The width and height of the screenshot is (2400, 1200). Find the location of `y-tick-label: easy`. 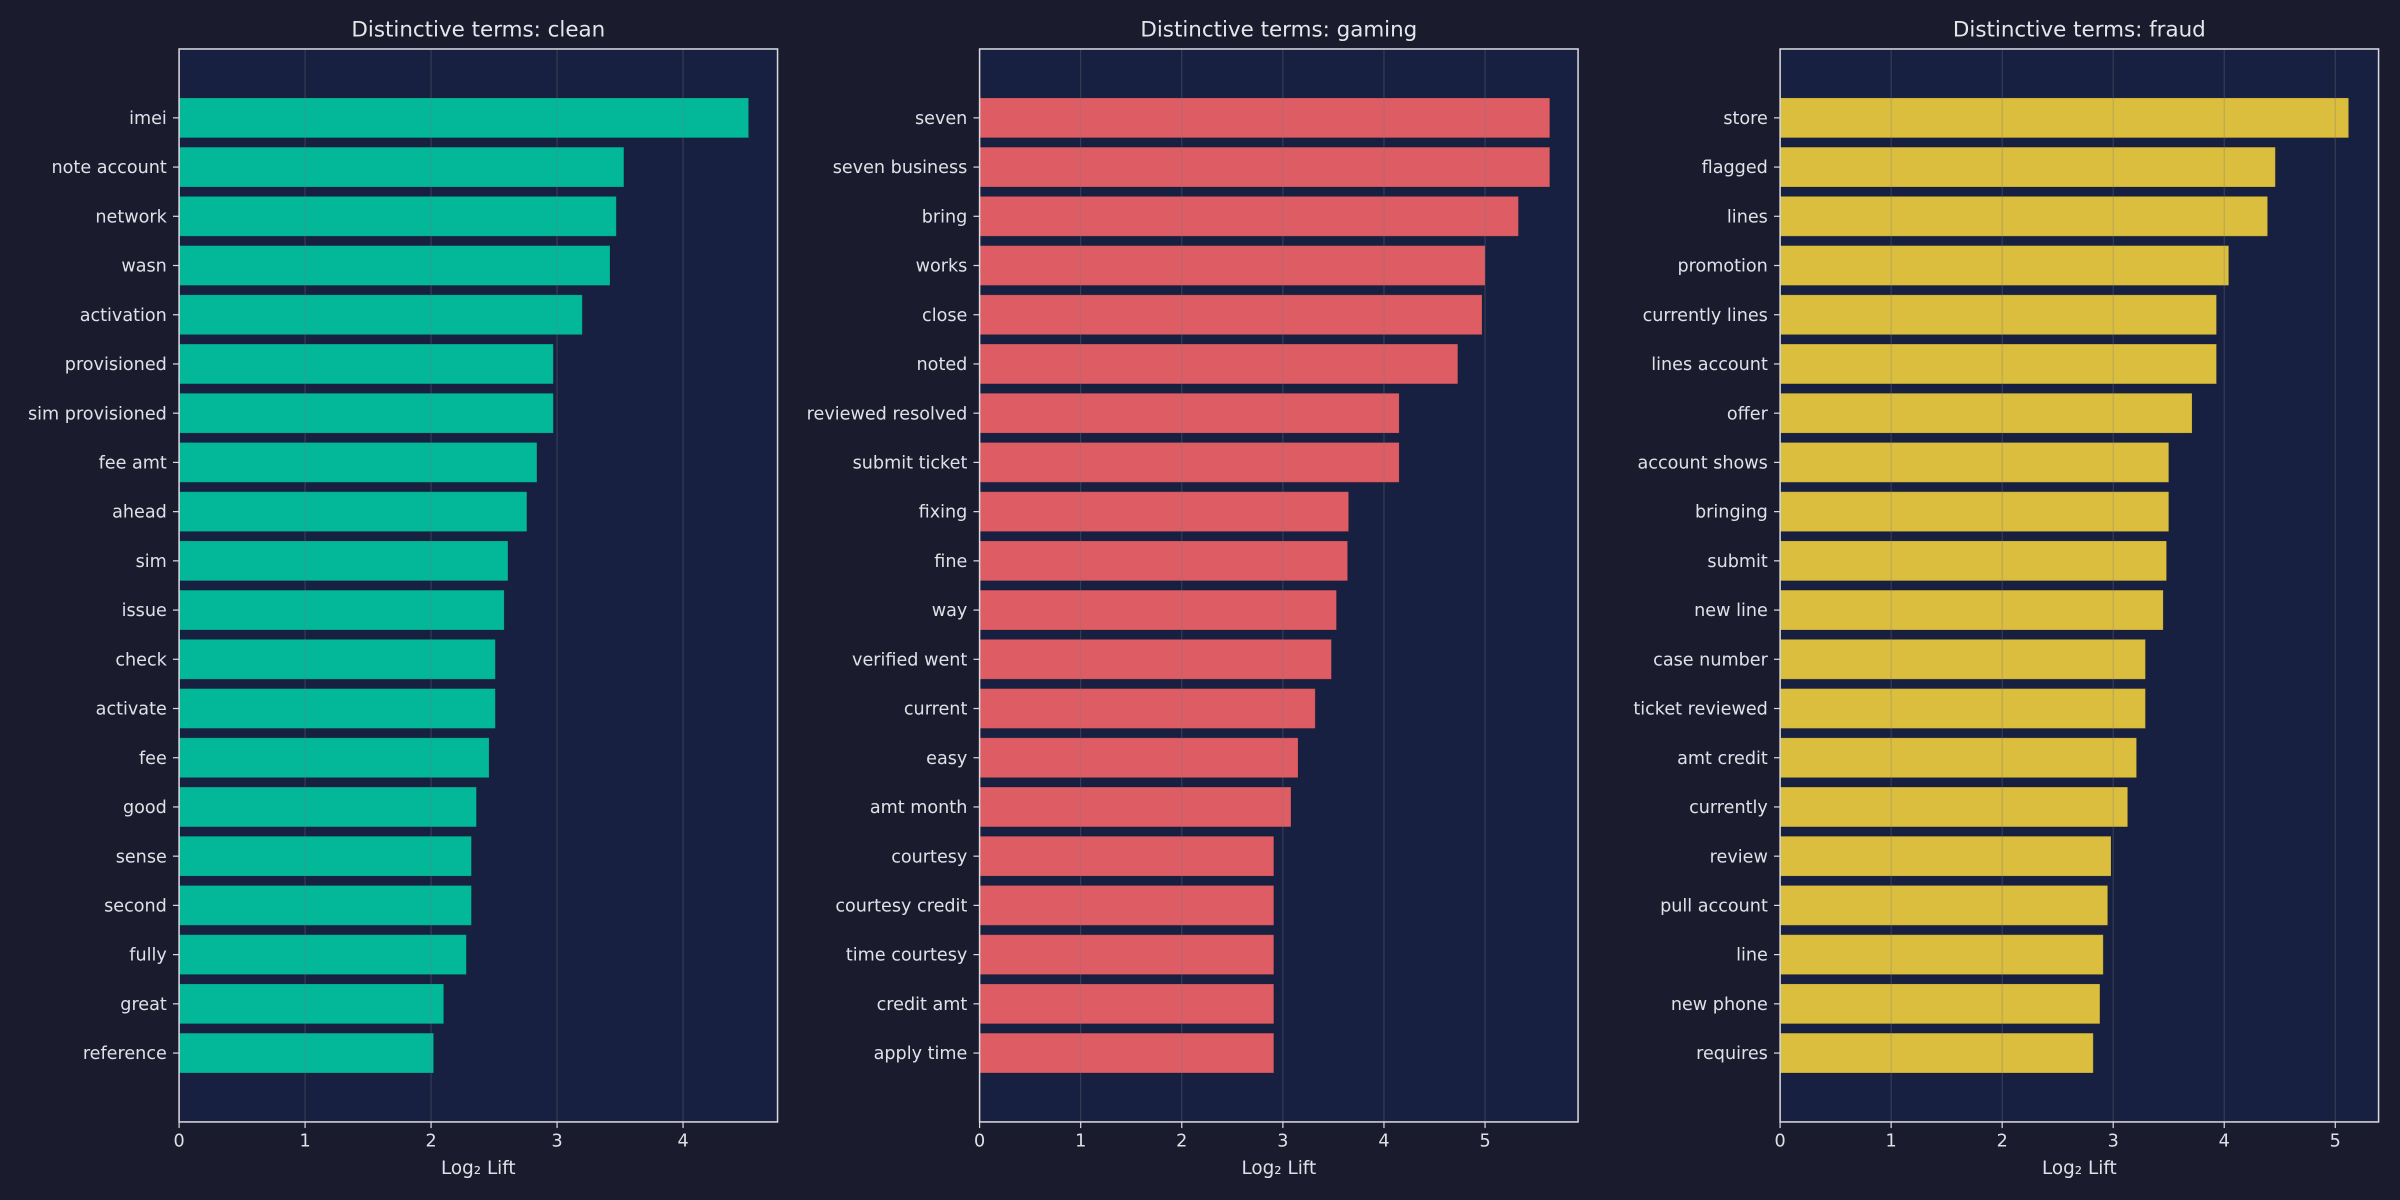

y-tick-label: easy is located at coordinates (946, 759).